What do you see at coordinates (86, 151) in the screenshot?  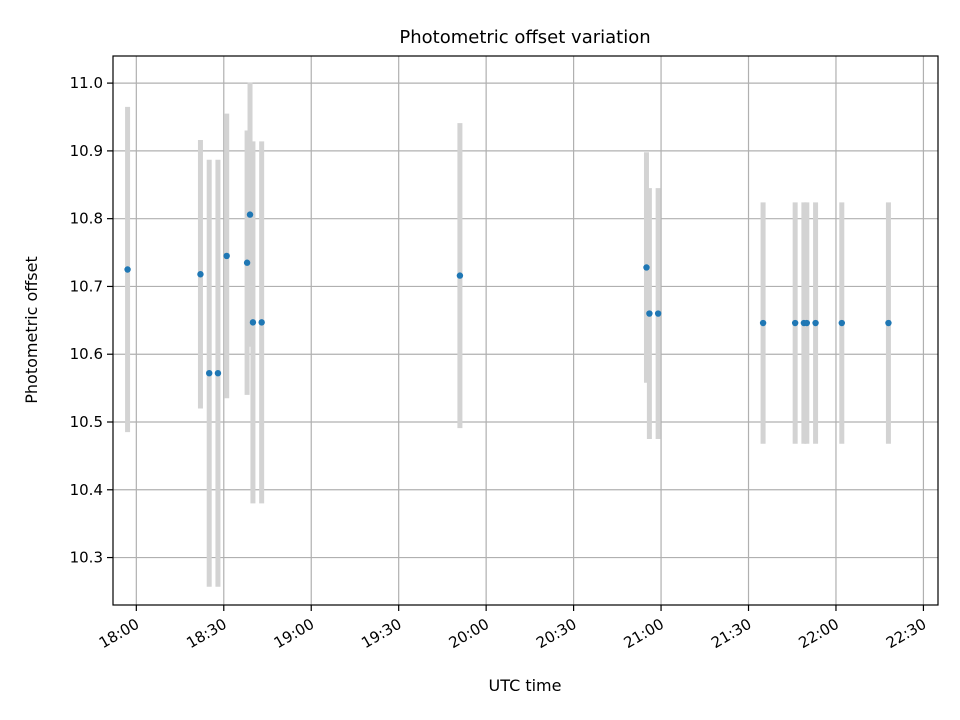 I see `y-tick-label: 10.9` at bounding box center [86, 151].